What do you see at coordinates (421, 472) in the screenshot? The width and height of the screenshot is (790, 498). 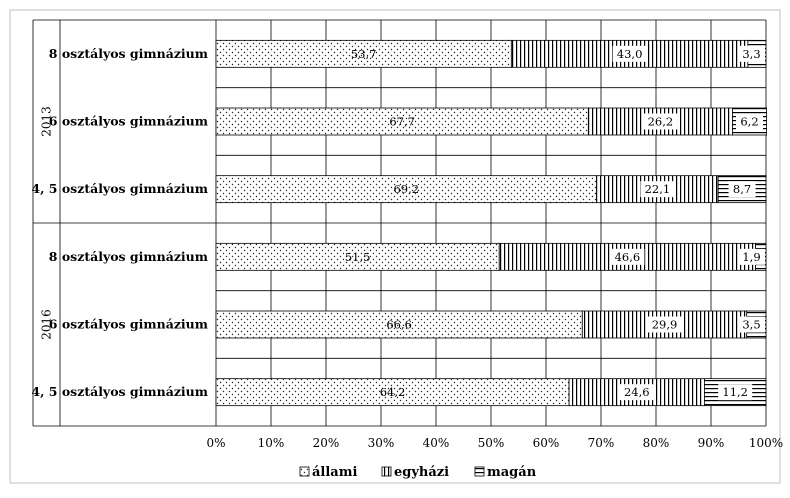 I see `legend-label: egyházi` at bounding box center [421, 472].